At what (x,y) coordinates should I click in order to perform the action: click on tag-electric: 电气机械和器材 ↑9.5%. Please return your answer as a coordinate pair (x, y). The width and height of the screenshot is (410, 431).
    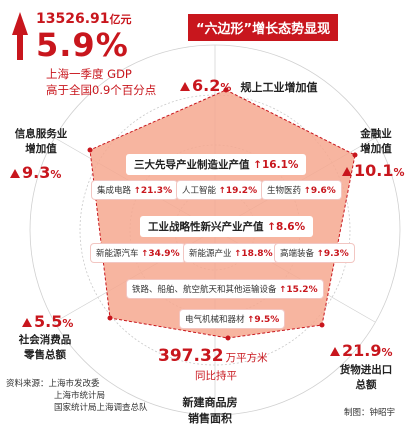
    Looking at the image, I should click on (232, 319).